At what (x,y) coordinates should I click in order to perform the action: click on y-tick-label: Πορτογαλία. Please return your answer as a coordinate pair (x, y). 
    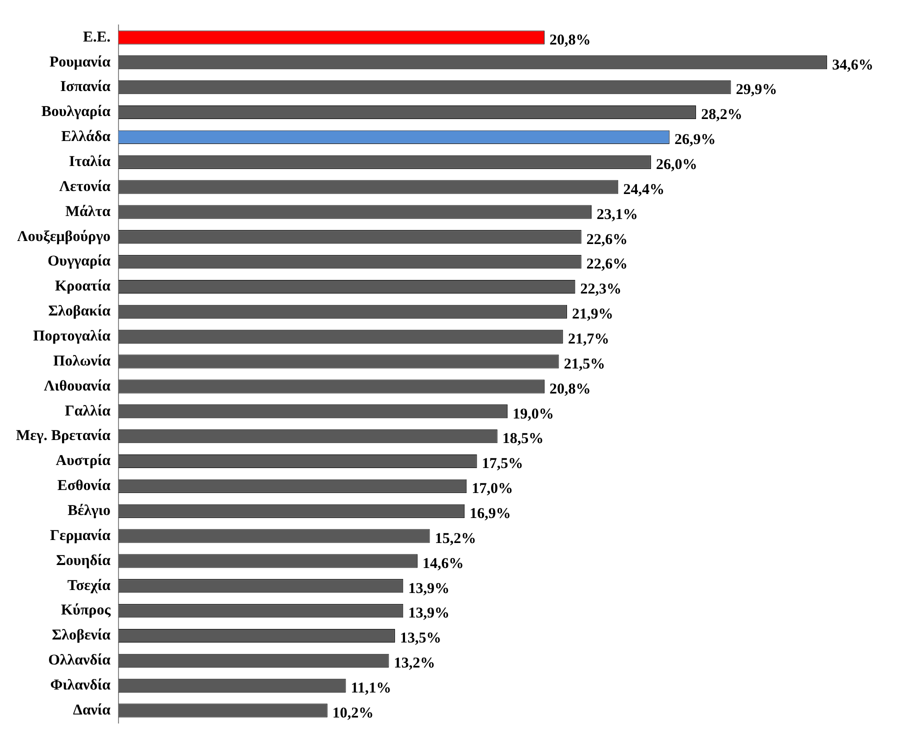
    Looking at the image, I should click on (72, 336).